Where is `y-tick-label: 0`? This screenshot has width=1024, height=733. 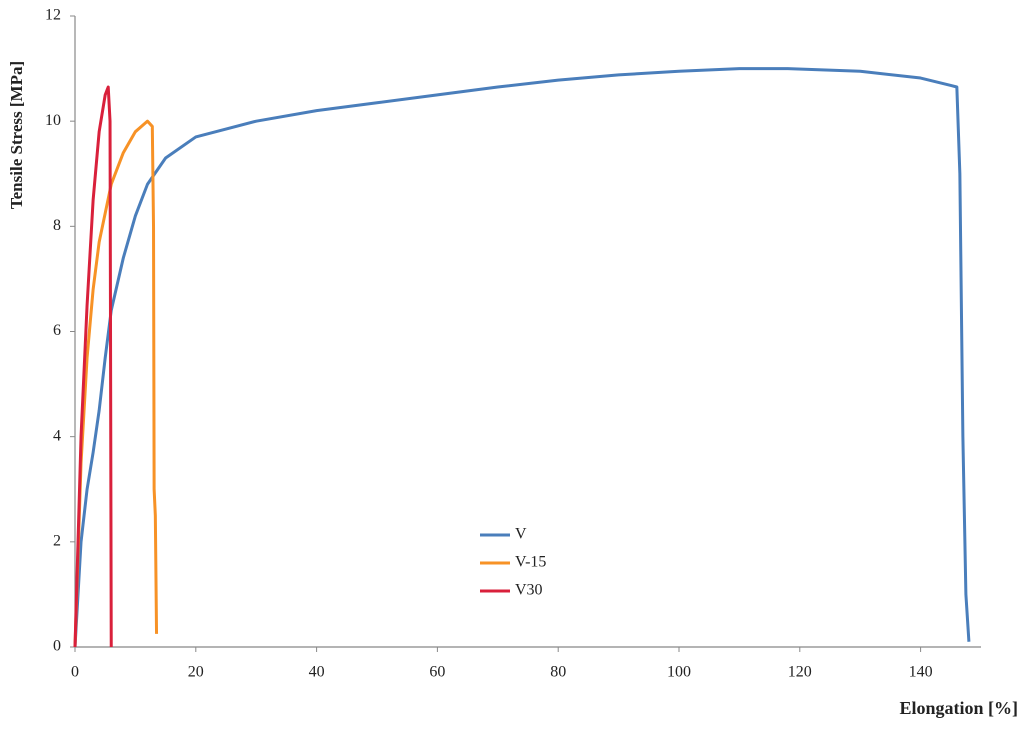
y-tick-label: 0 is located at coordinates (57, 646).